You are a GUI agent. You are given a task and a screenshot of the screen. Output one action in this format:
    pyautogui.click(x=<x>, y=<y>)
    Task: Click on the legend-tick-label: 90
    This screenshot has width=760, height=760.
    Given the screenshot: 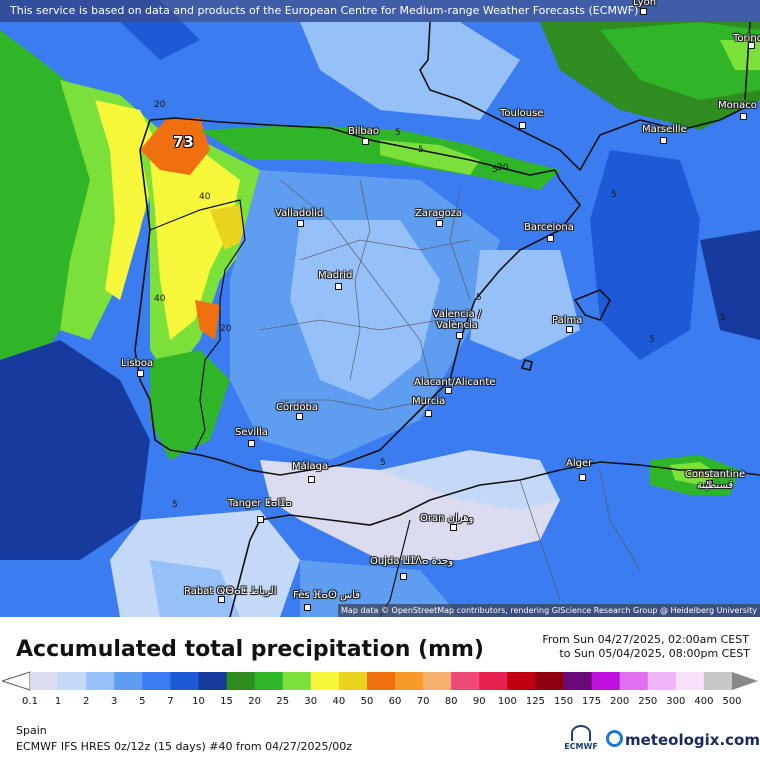 What is the action you would take?
    pyautogui.click(x=479, y=701)
    